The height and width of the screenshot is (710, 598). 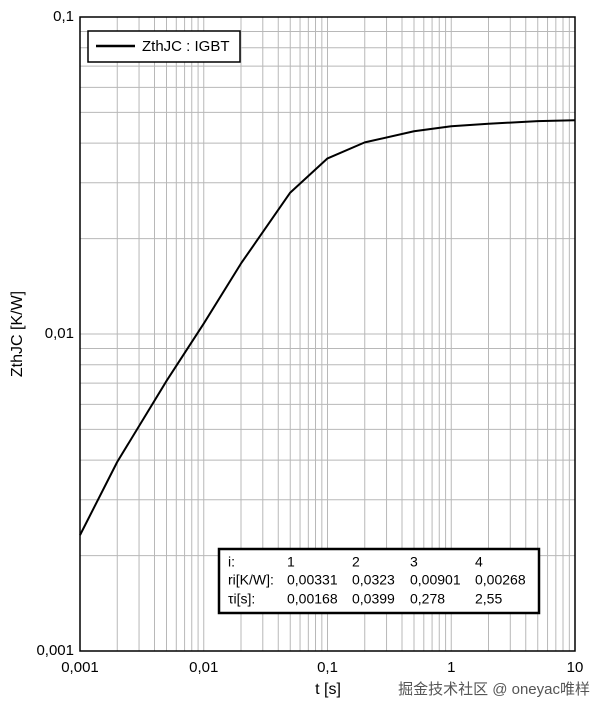 What do you see at coordinates (17, 334) in the screenshot?
I see `y-axis-label: ZthJC [K/W]` at bounding box center [17, 334].